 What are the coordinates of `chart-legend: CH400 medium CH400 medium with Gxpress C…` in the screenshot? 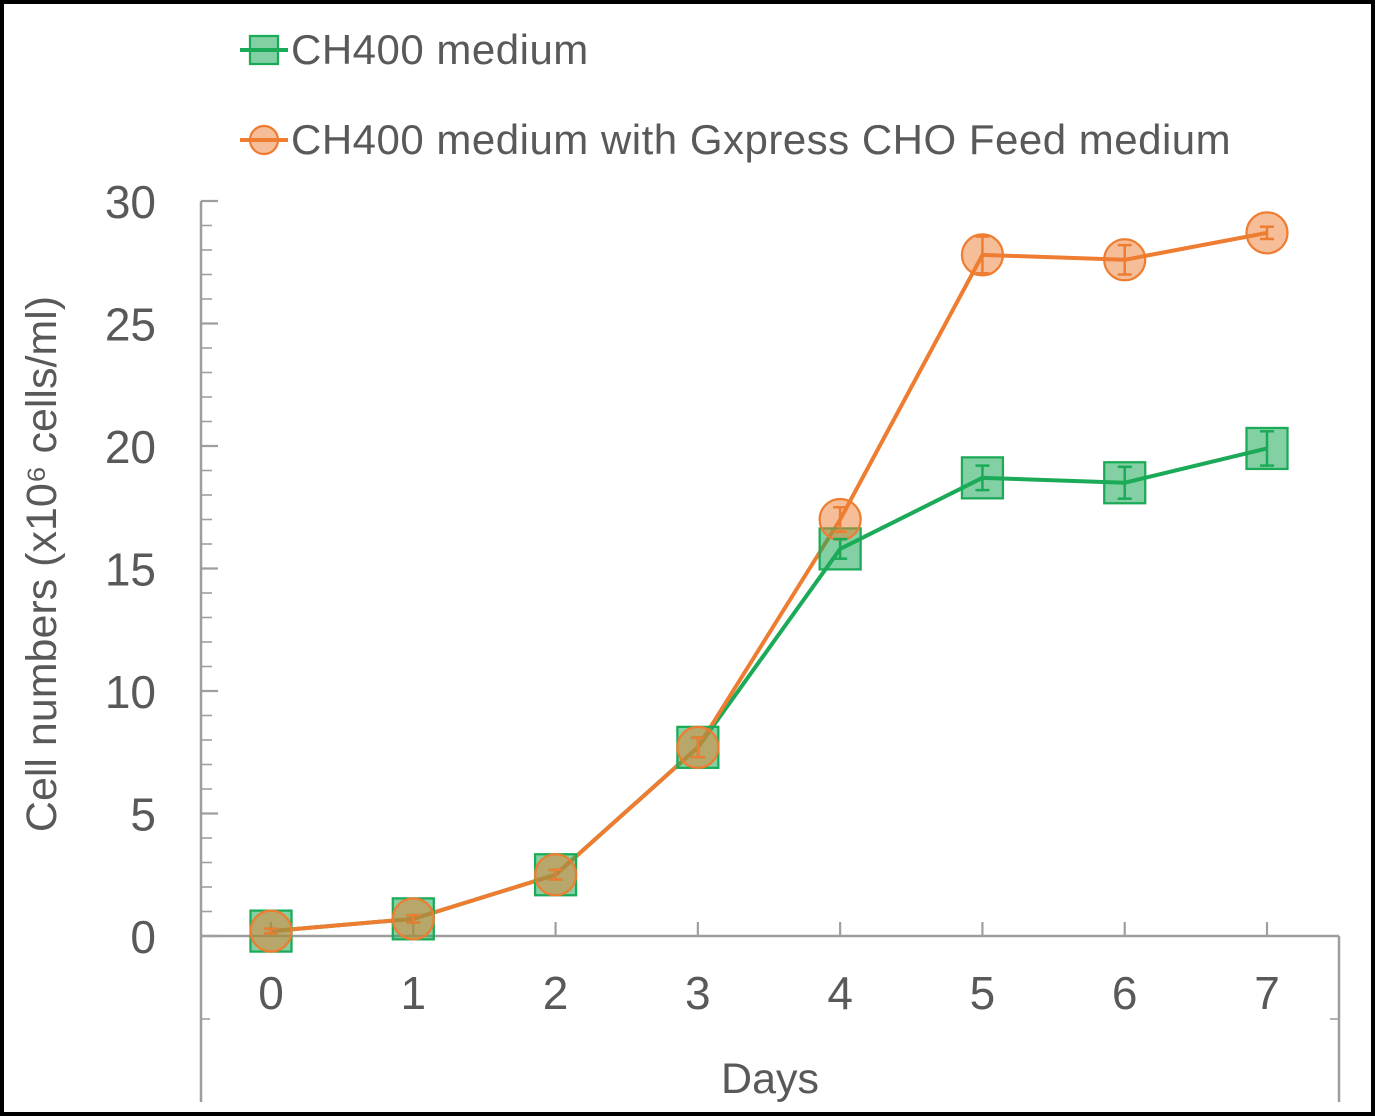 It's located at (735, 95).